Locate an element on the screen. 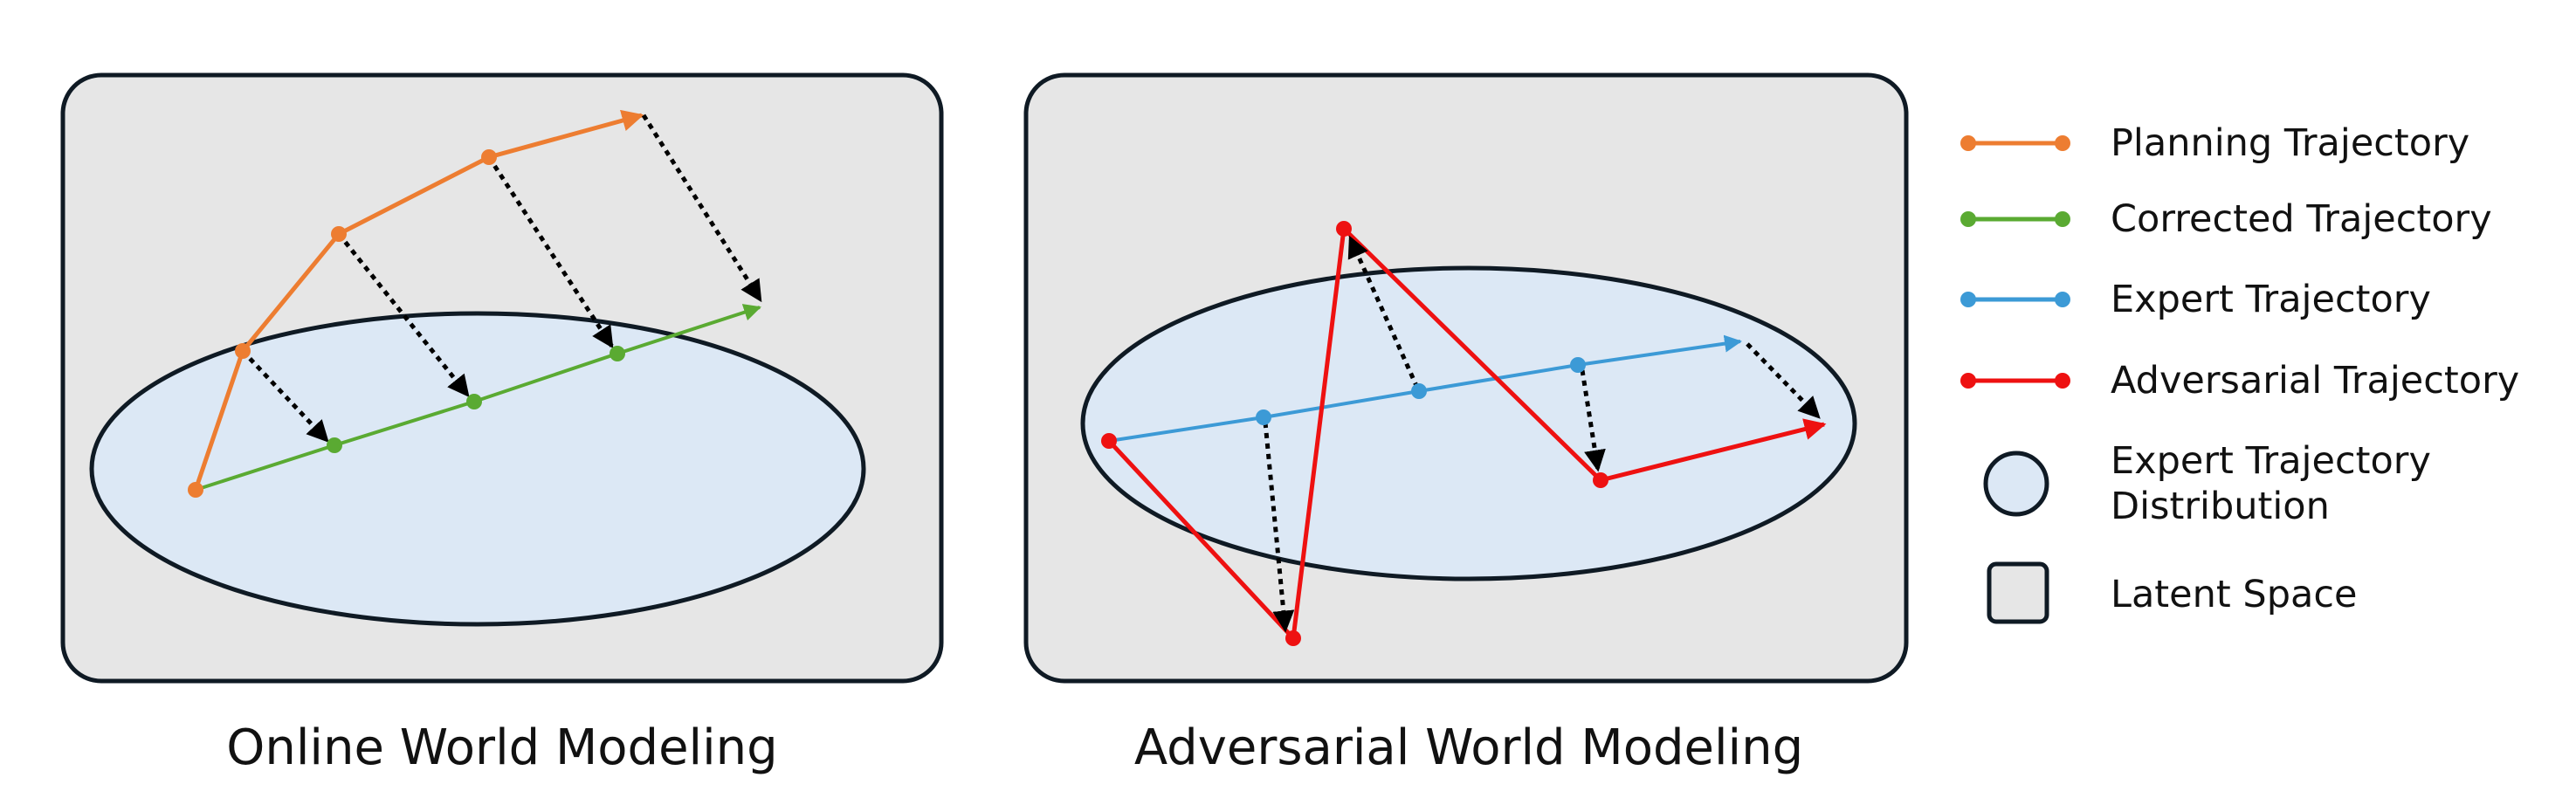 This screenshot has width=2576, height=805. circle-icon is located at coordinates (2016, 484).